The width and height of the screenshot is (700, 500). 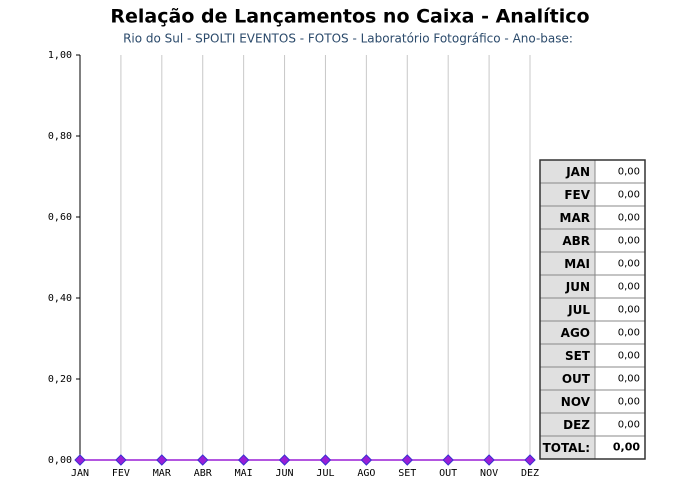 I want to click on x-tick-label: DEZ, so click(x=530, y=473).